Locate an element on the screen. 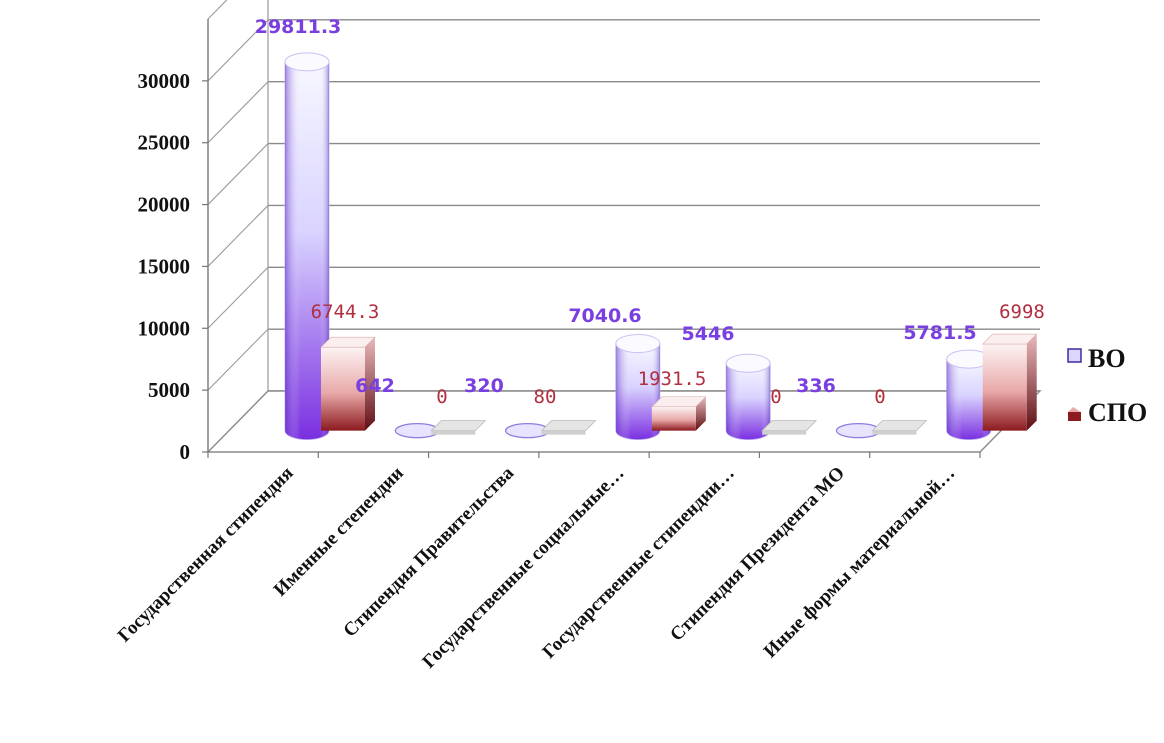 Image resolution: width=1164 pixels, height=743 pixels. legend-item-vo: ВО is located at coordinates (1096, 358).